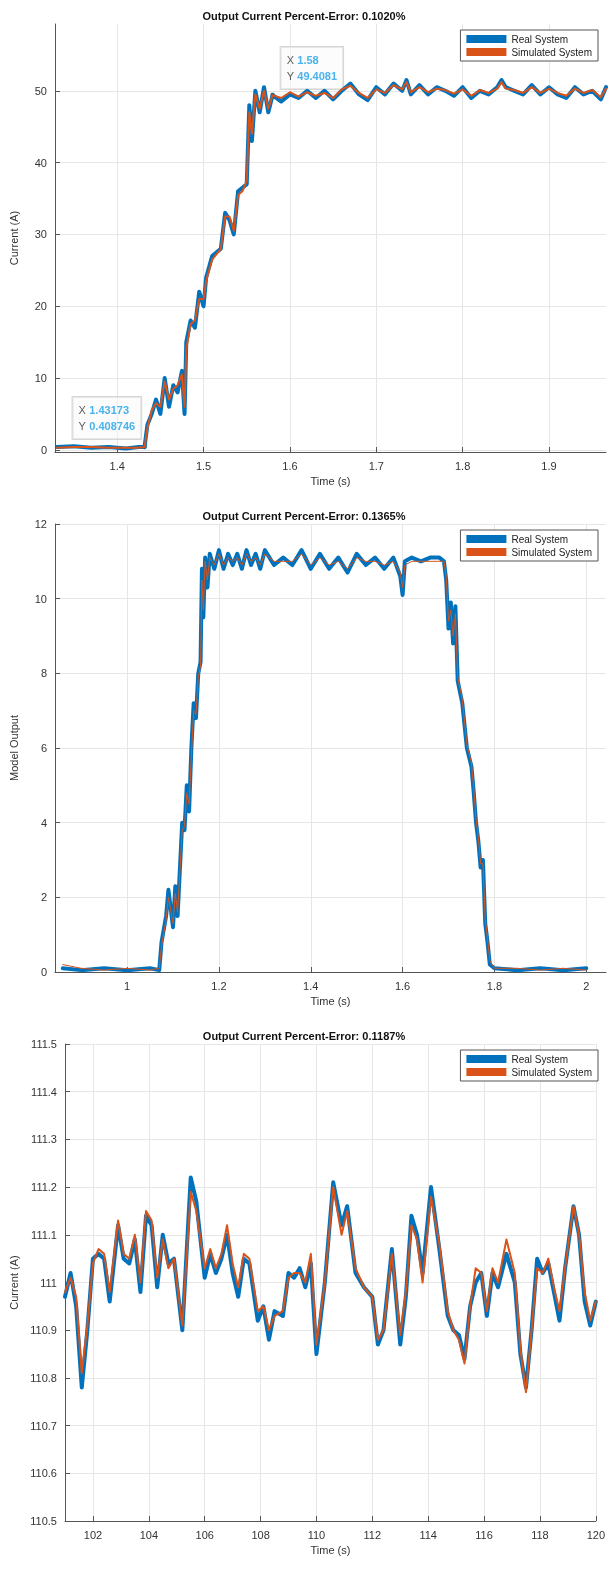  I want to click on y-tick-label: 110.6, so click(43, 1473).